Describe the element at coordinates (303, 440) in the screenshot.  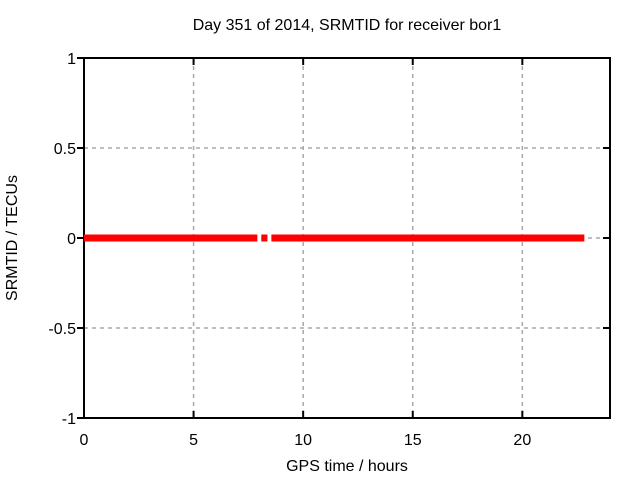
I see `x-tick-label: 10` at that location.